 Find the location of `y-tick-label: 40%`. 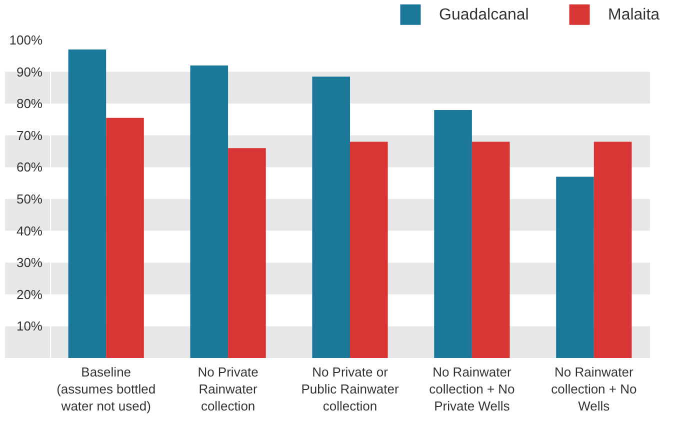

y-tick-label: 40% is located at coordinates (29, 230).